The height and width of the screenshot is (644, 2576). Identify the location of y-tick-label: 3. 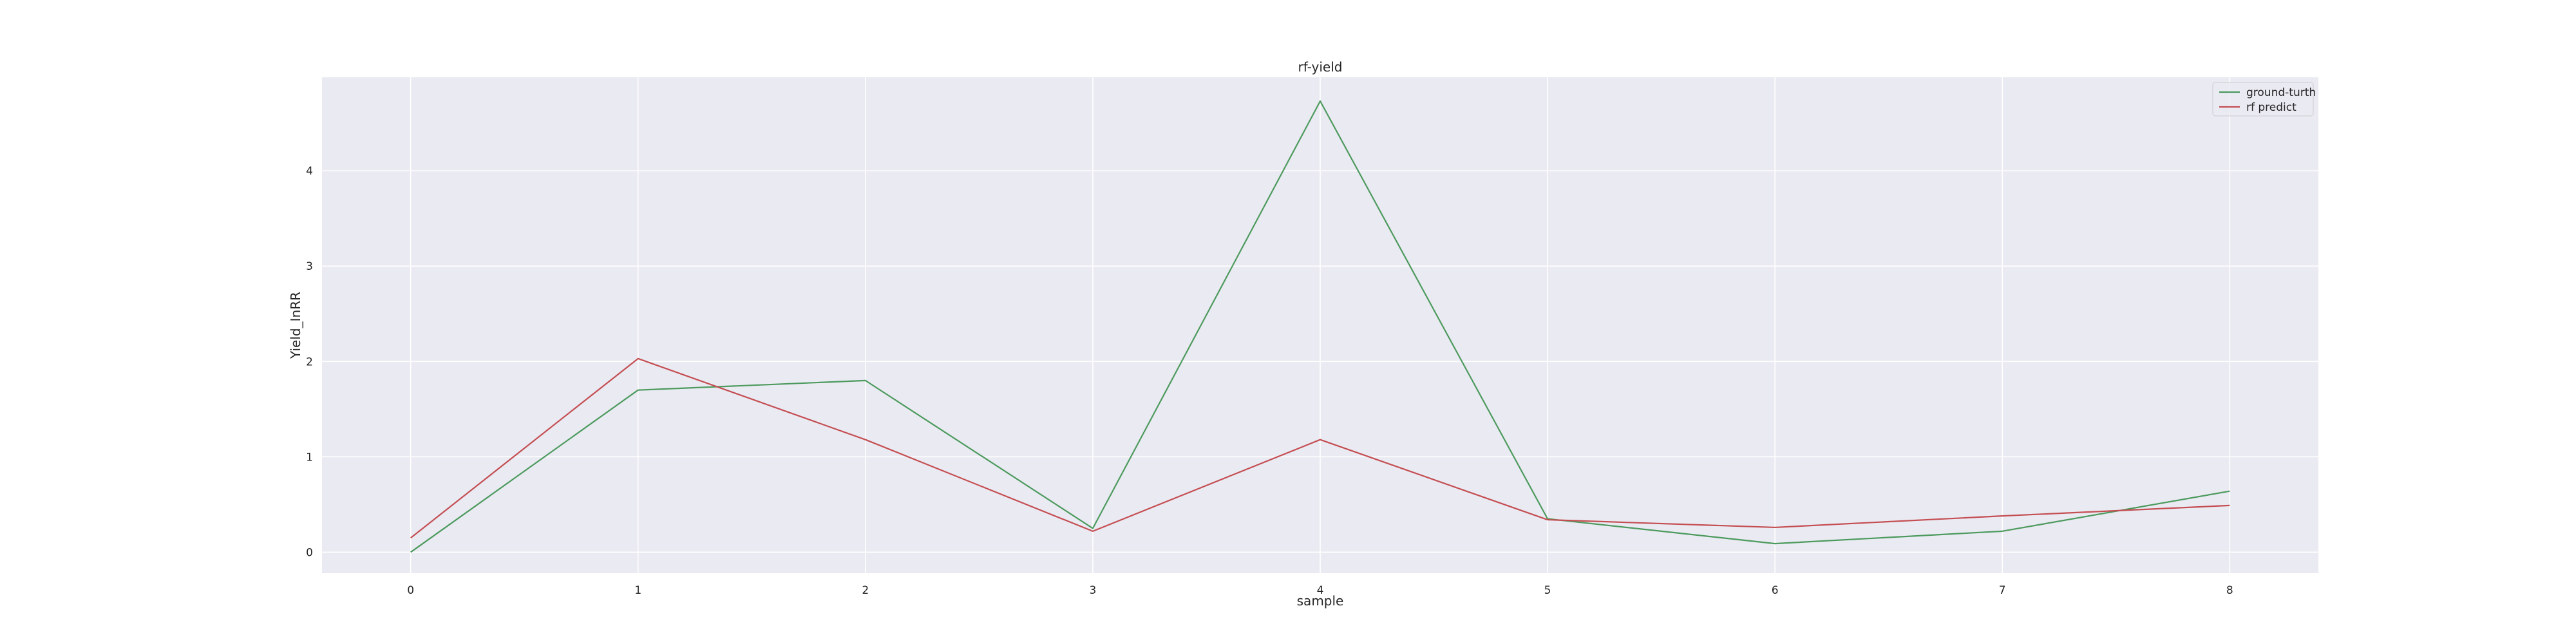
(309, 266).